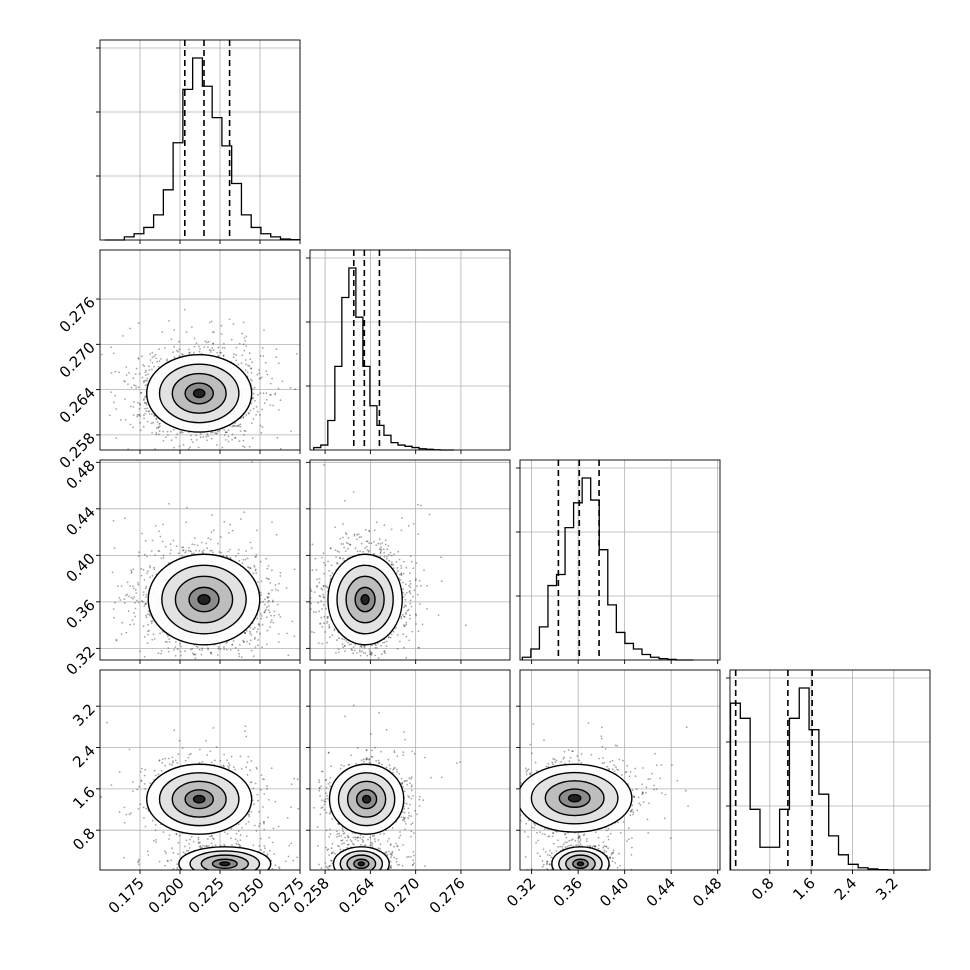  Describe the element at coordinates (388, 562) in the screenshot. I see `scatter-contents` at that location.